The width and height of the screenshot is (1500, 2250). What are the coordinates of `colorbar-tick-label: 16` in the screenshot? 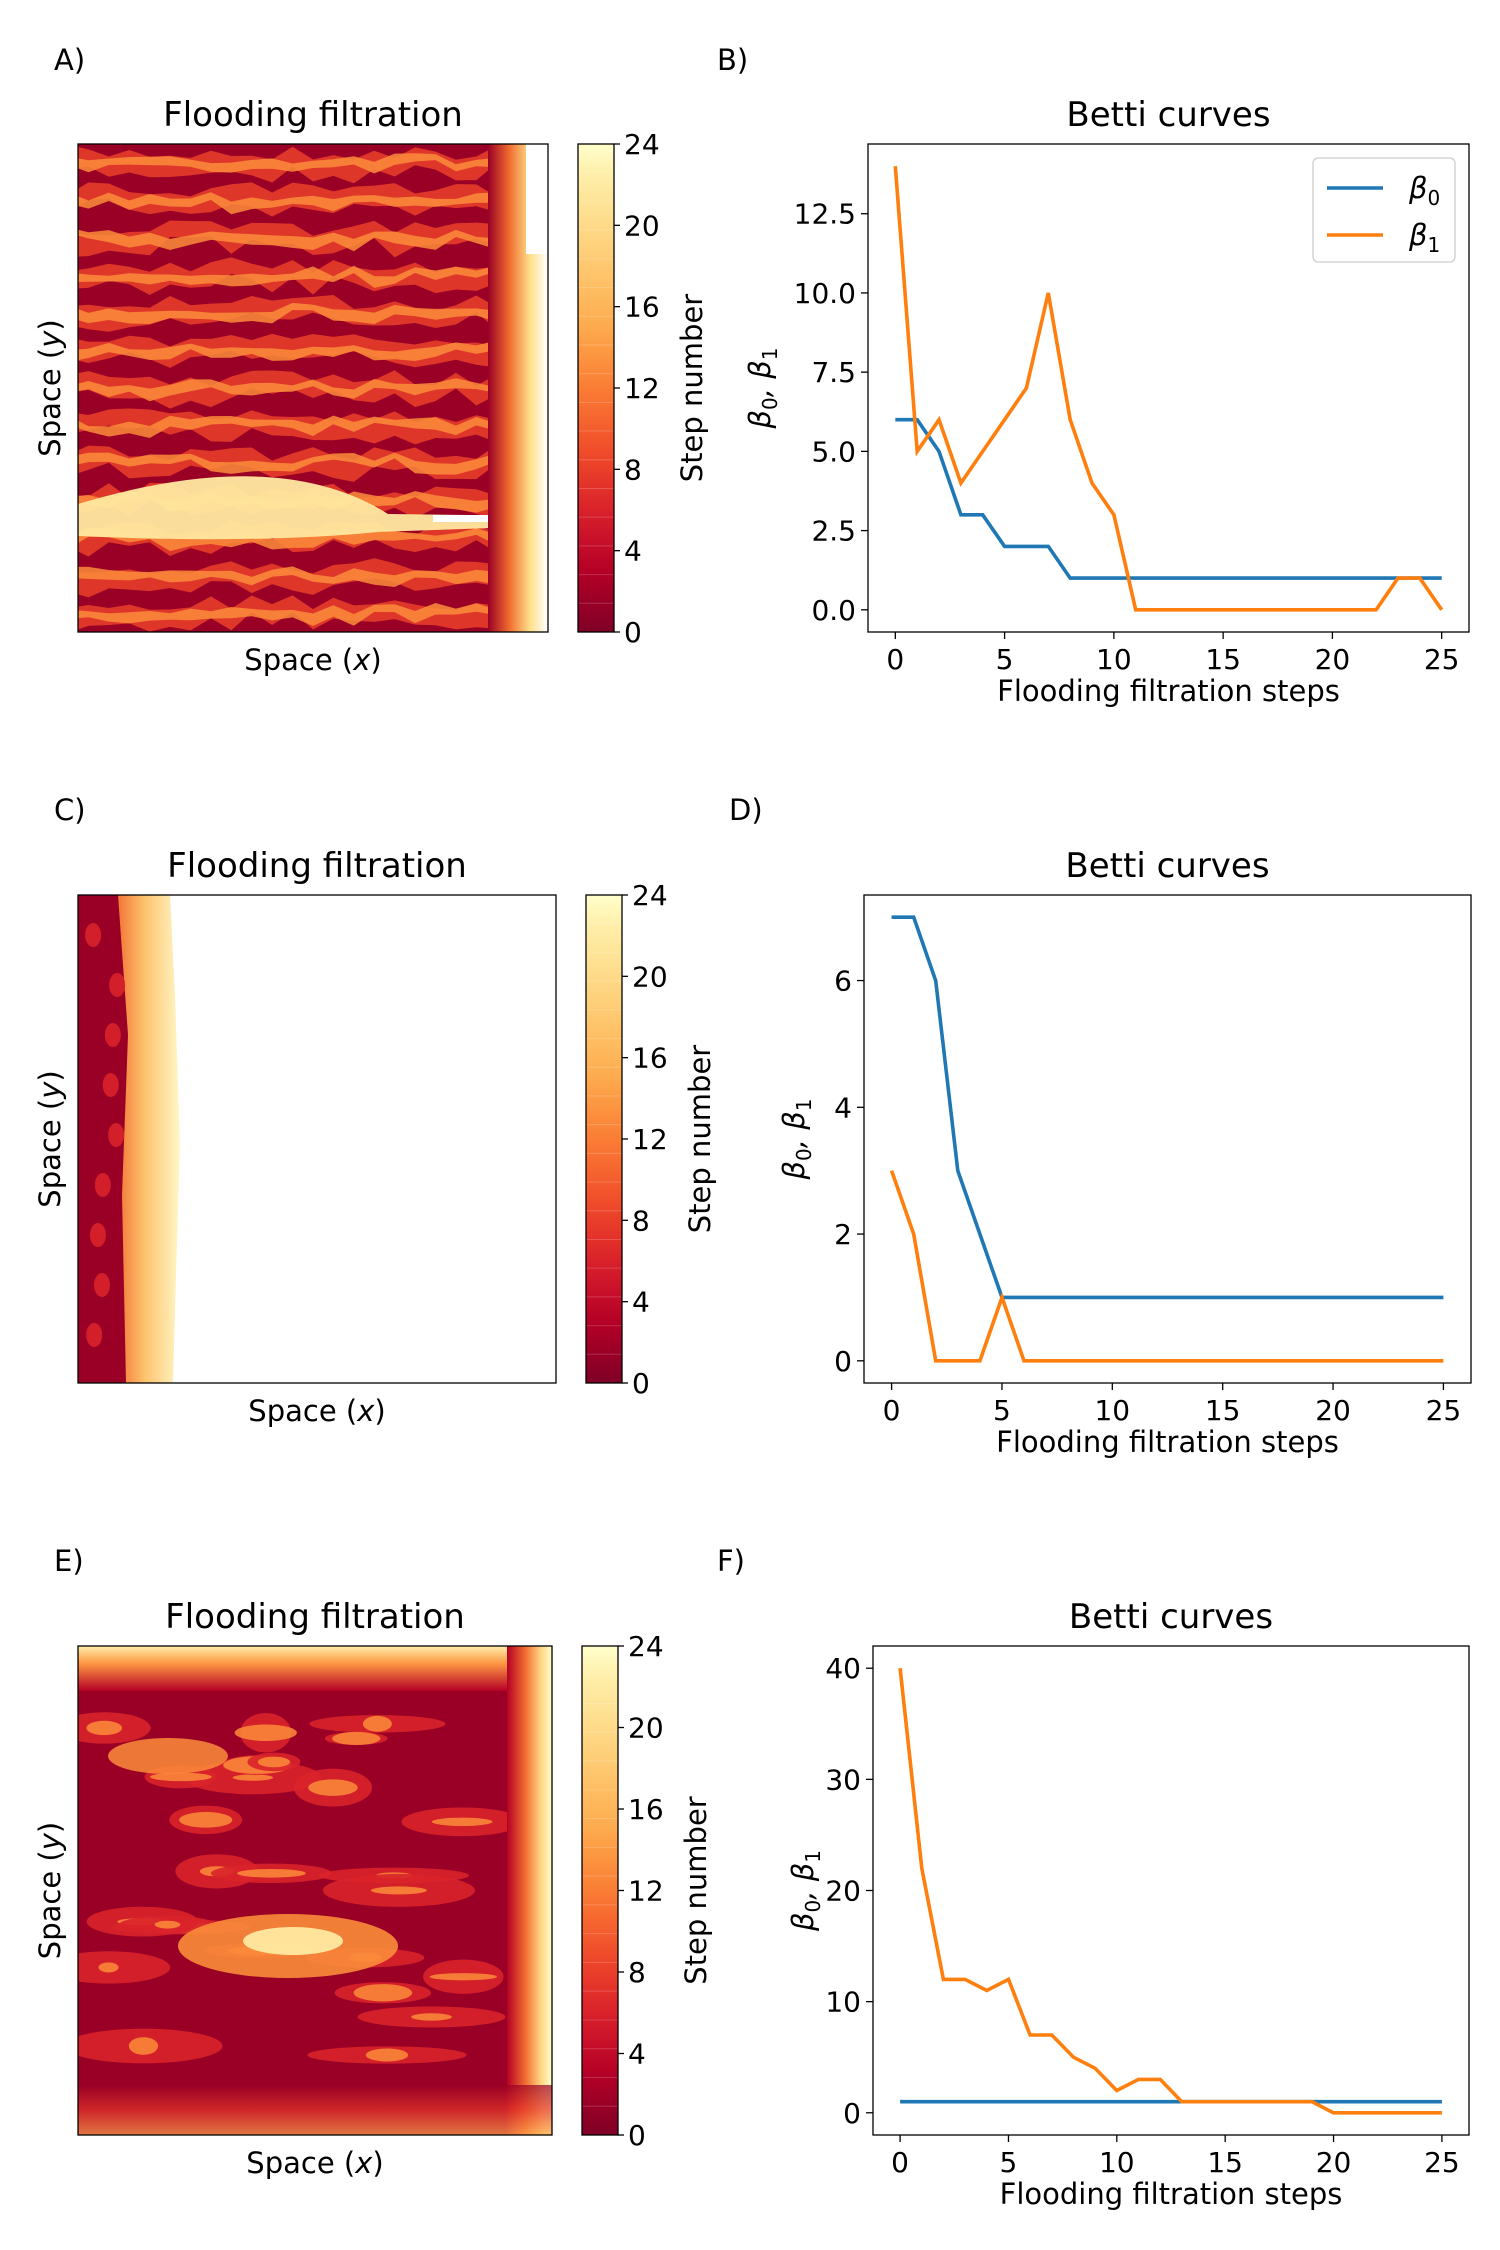 It's located at (650, 1058).